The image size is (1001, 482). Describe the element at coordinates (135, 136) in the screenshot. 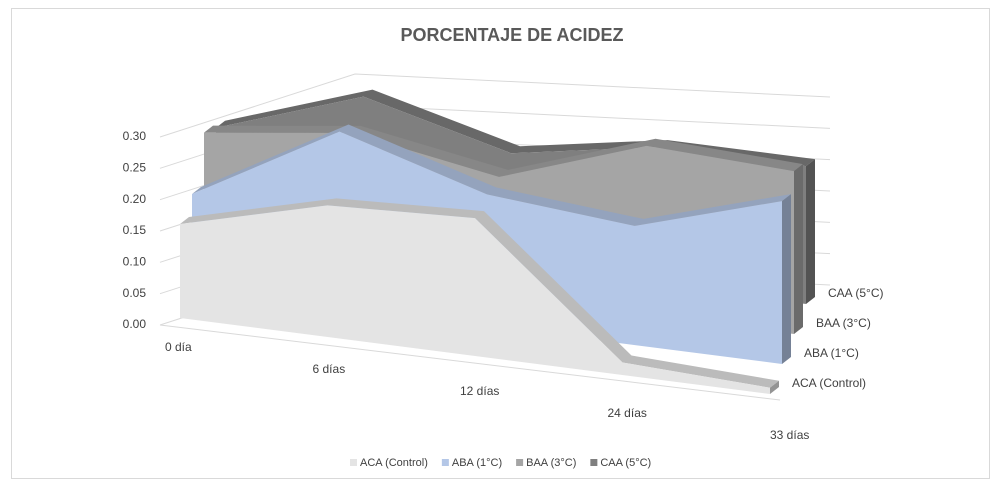

I see `y-tick-label: 0.30` at that location.